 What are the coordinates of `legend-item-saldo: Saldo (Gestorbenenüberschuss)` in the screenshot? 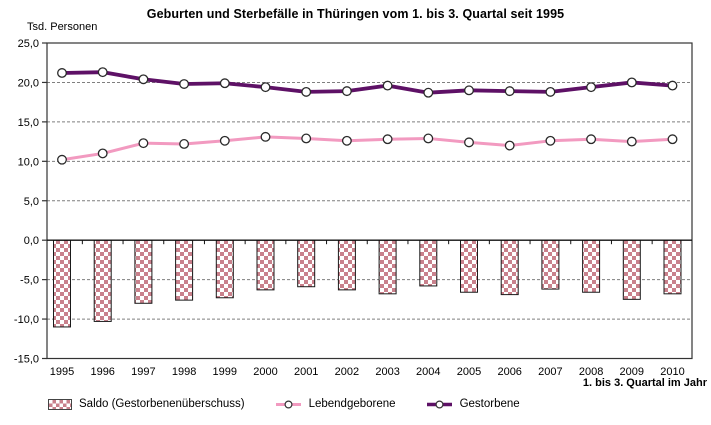 It's located at (146, 404).